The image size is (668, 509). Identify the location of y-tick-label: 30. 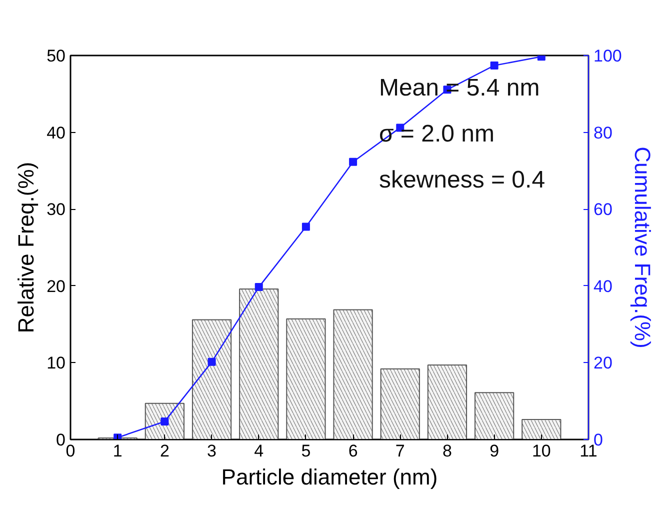
(56, 210).